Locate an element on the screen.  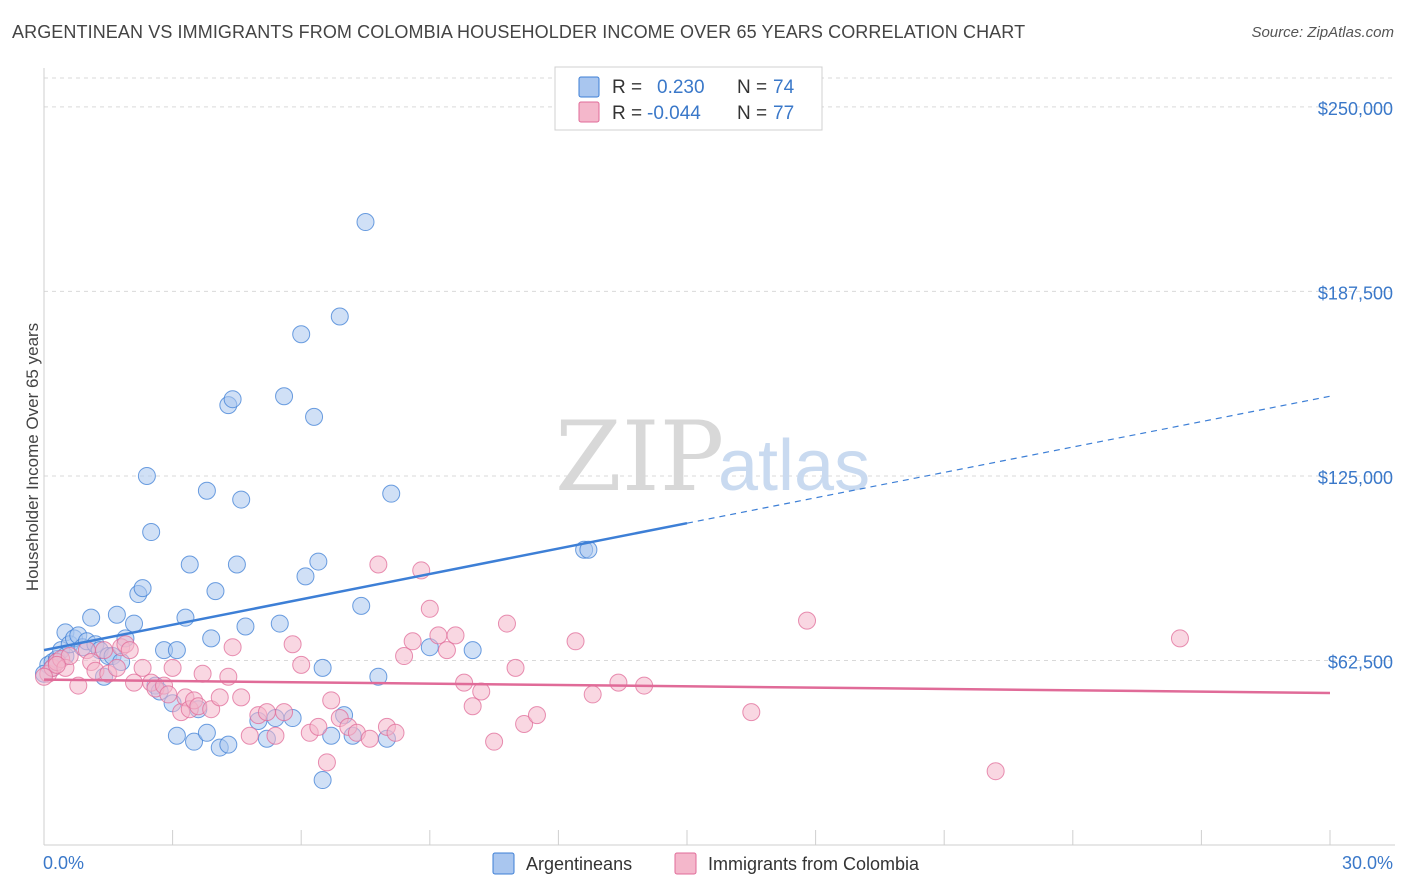
y-tick-label-3: $250,000 is located at coordinates (1355, 109).